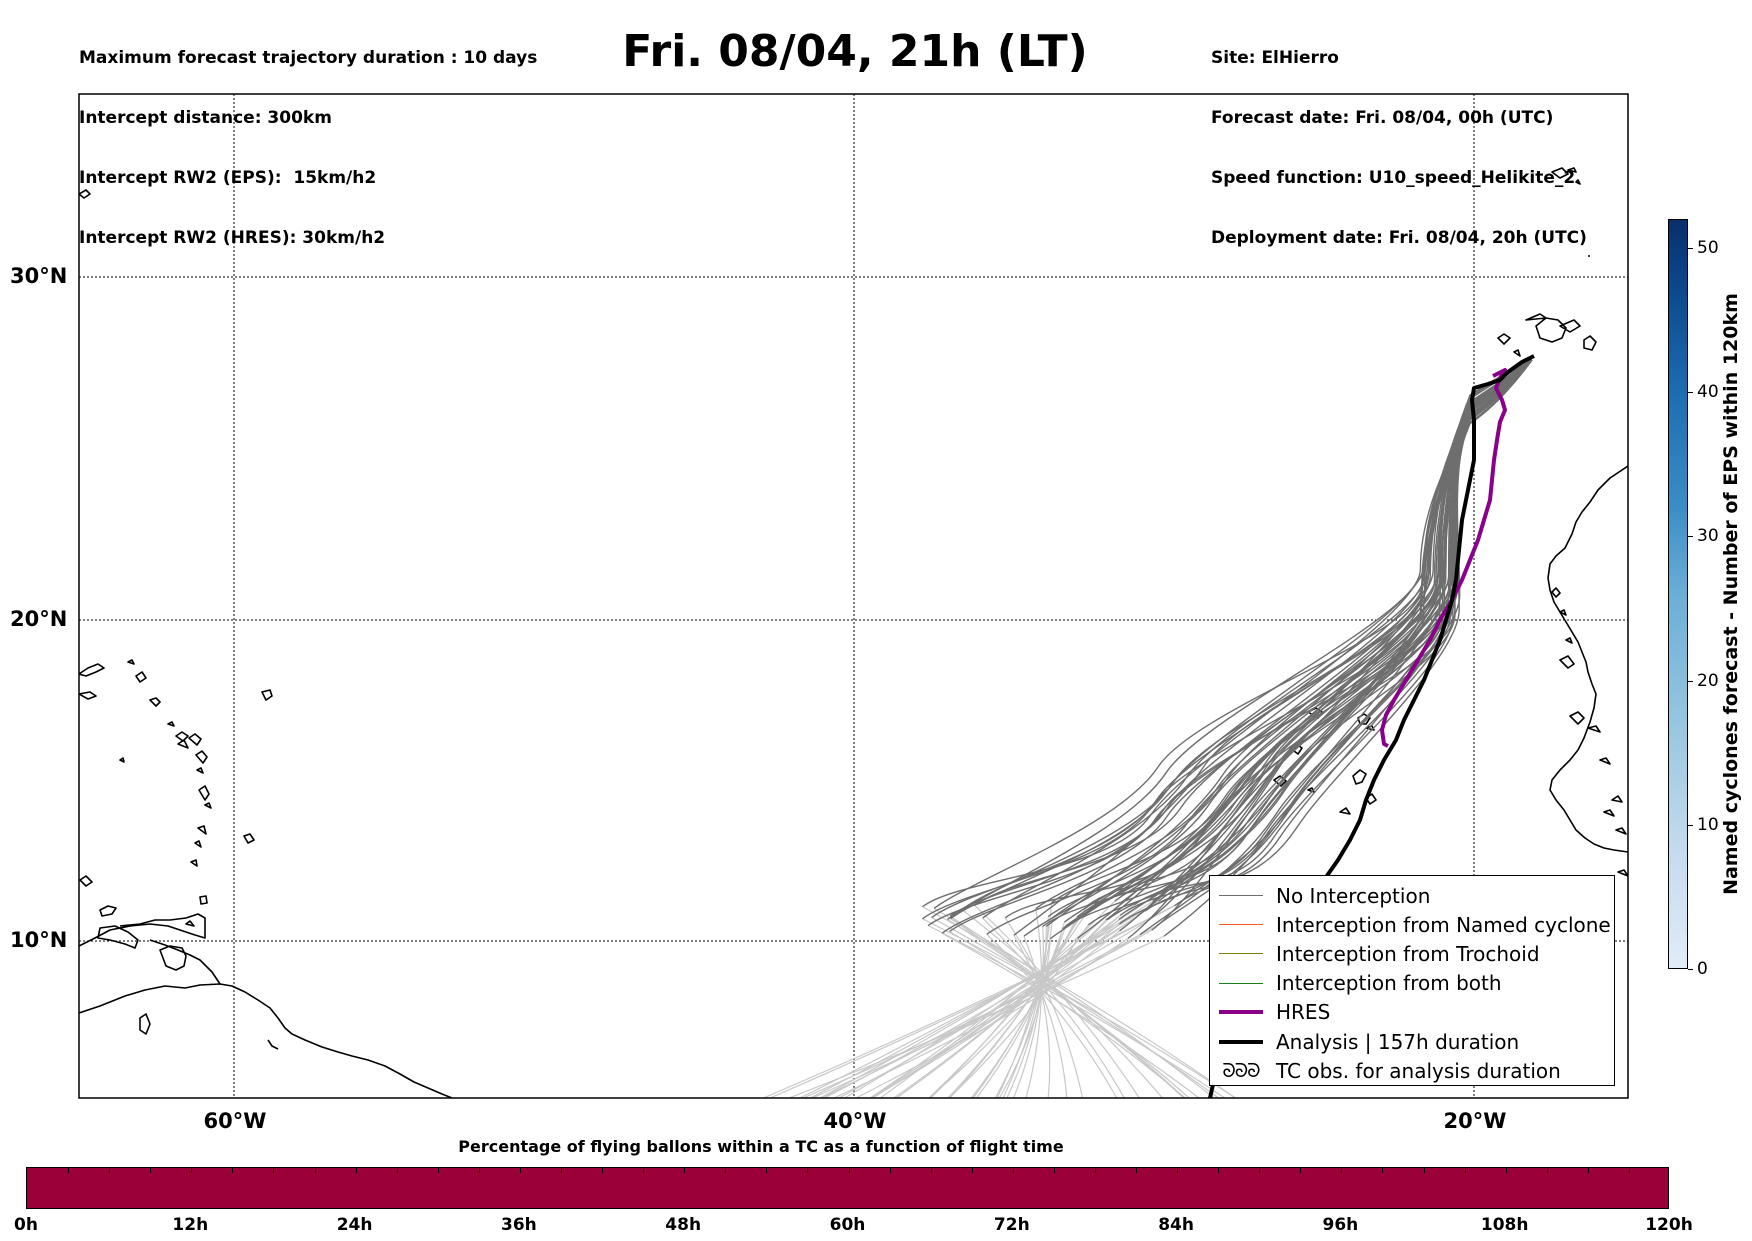 The width and height of the screenshot is (1752, 1241). Describe the element at coordinates (1241, 983) in the screenshot. I see `legend-swatch-both` at that location.